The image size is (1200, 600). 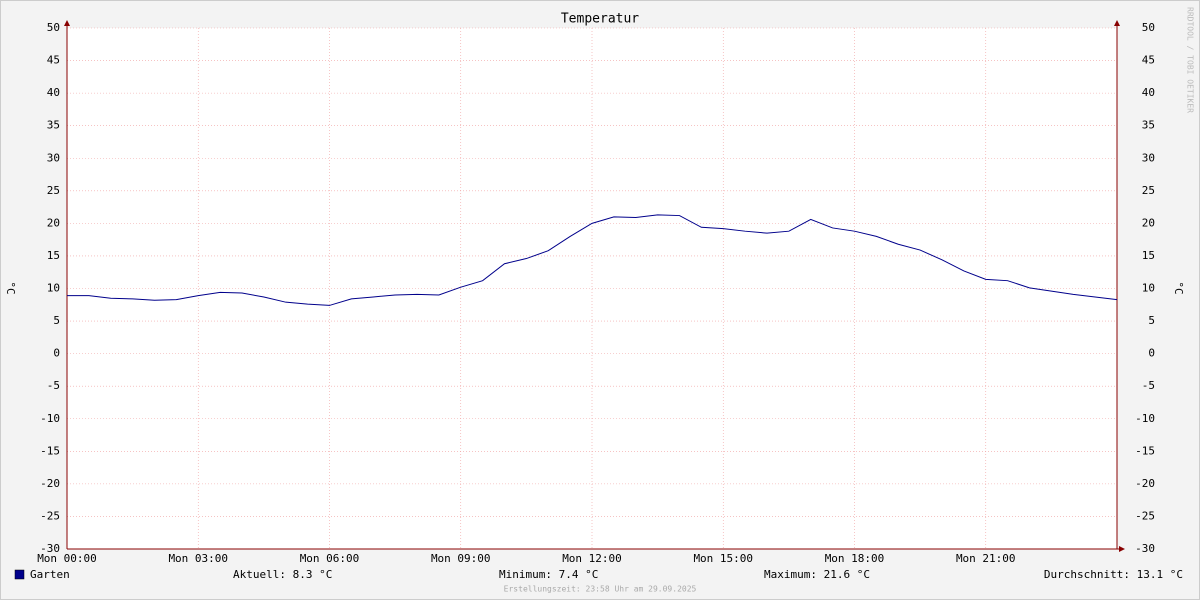 I want to click on data-line, so click(x=592, y=260).